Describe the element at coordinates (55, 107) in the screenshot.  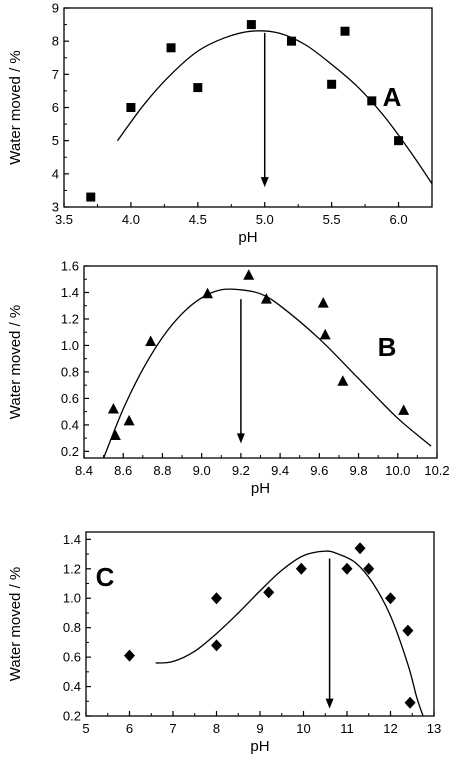
I see `y-tick-label: 6` at that location.